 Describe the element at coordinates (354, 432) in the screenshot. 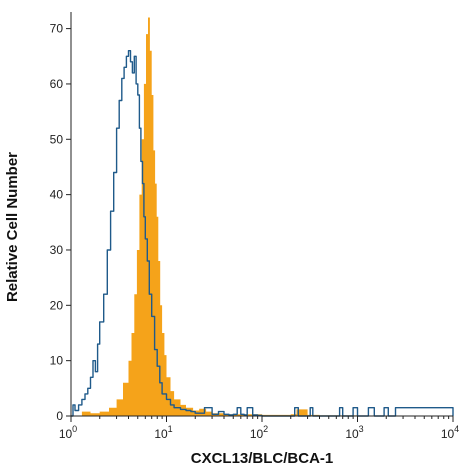

I see `x-tick-label: 10³` at that location.